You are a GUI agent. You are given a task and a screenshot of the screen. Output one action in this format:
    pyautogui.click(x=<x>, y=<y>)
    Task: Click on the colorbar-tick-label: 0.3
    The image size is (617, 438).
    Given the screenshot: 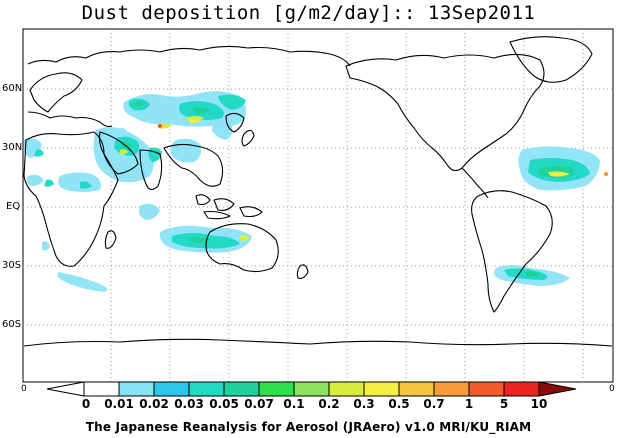 What is the action you would take?
    pyautogui.click(x=364, y=404)
    